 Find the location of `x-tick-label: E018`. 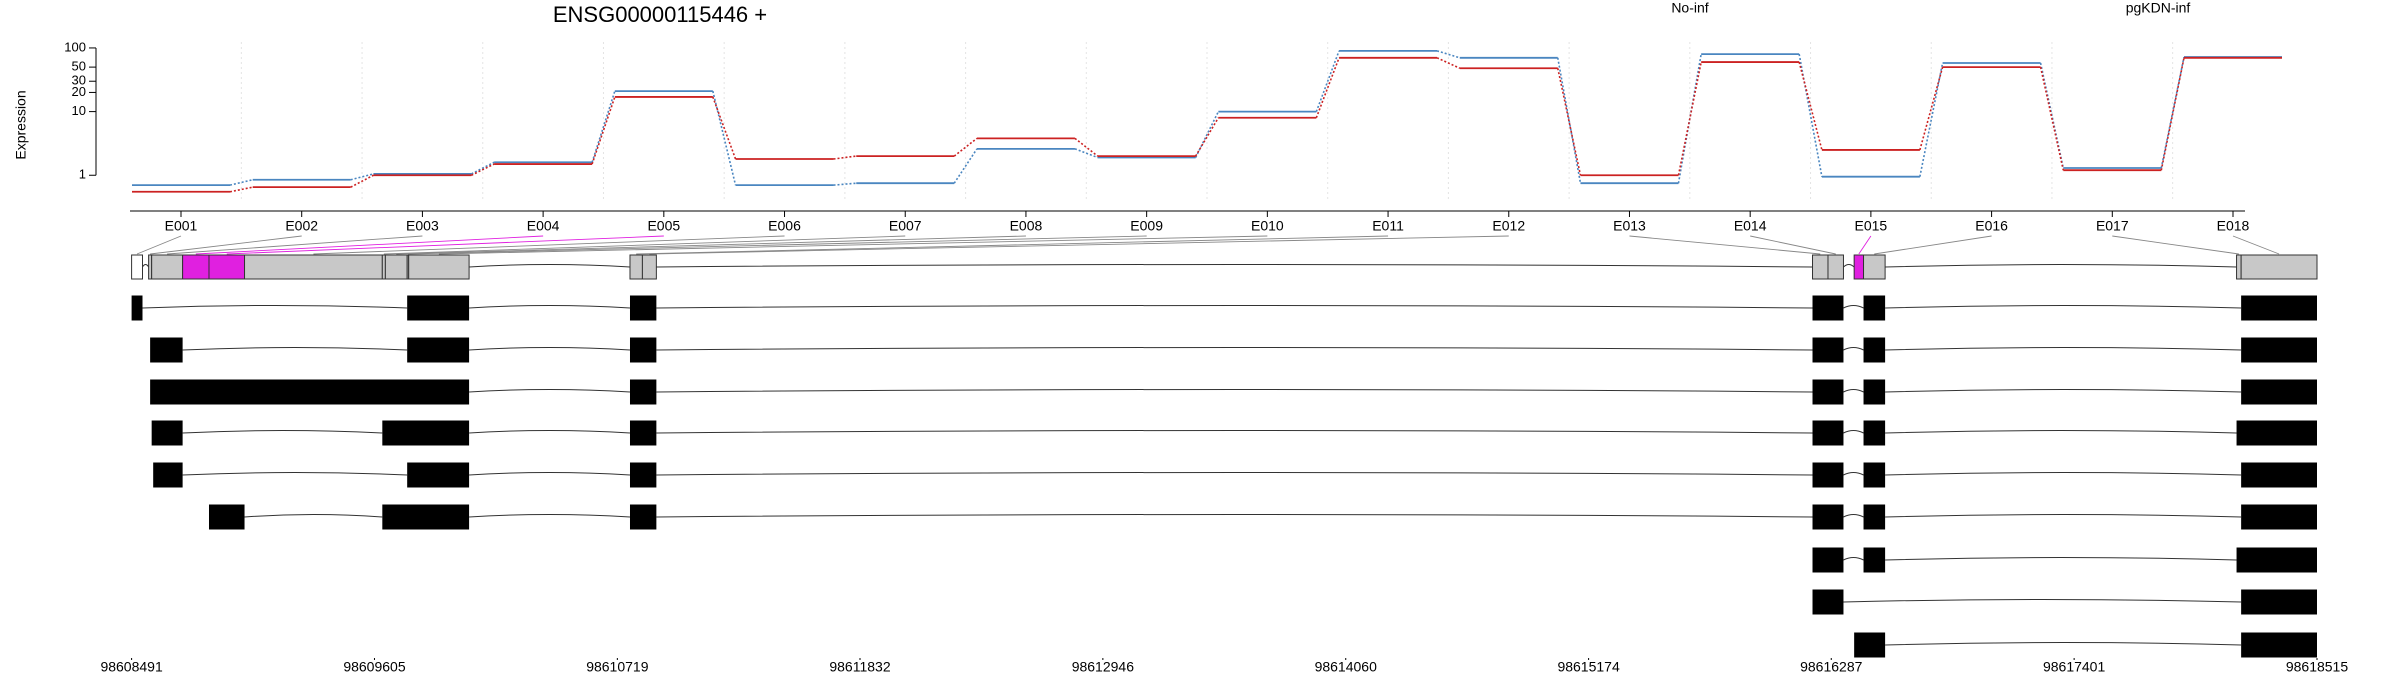

x-tick-label: E018 is located at coordinates (2233, 226).